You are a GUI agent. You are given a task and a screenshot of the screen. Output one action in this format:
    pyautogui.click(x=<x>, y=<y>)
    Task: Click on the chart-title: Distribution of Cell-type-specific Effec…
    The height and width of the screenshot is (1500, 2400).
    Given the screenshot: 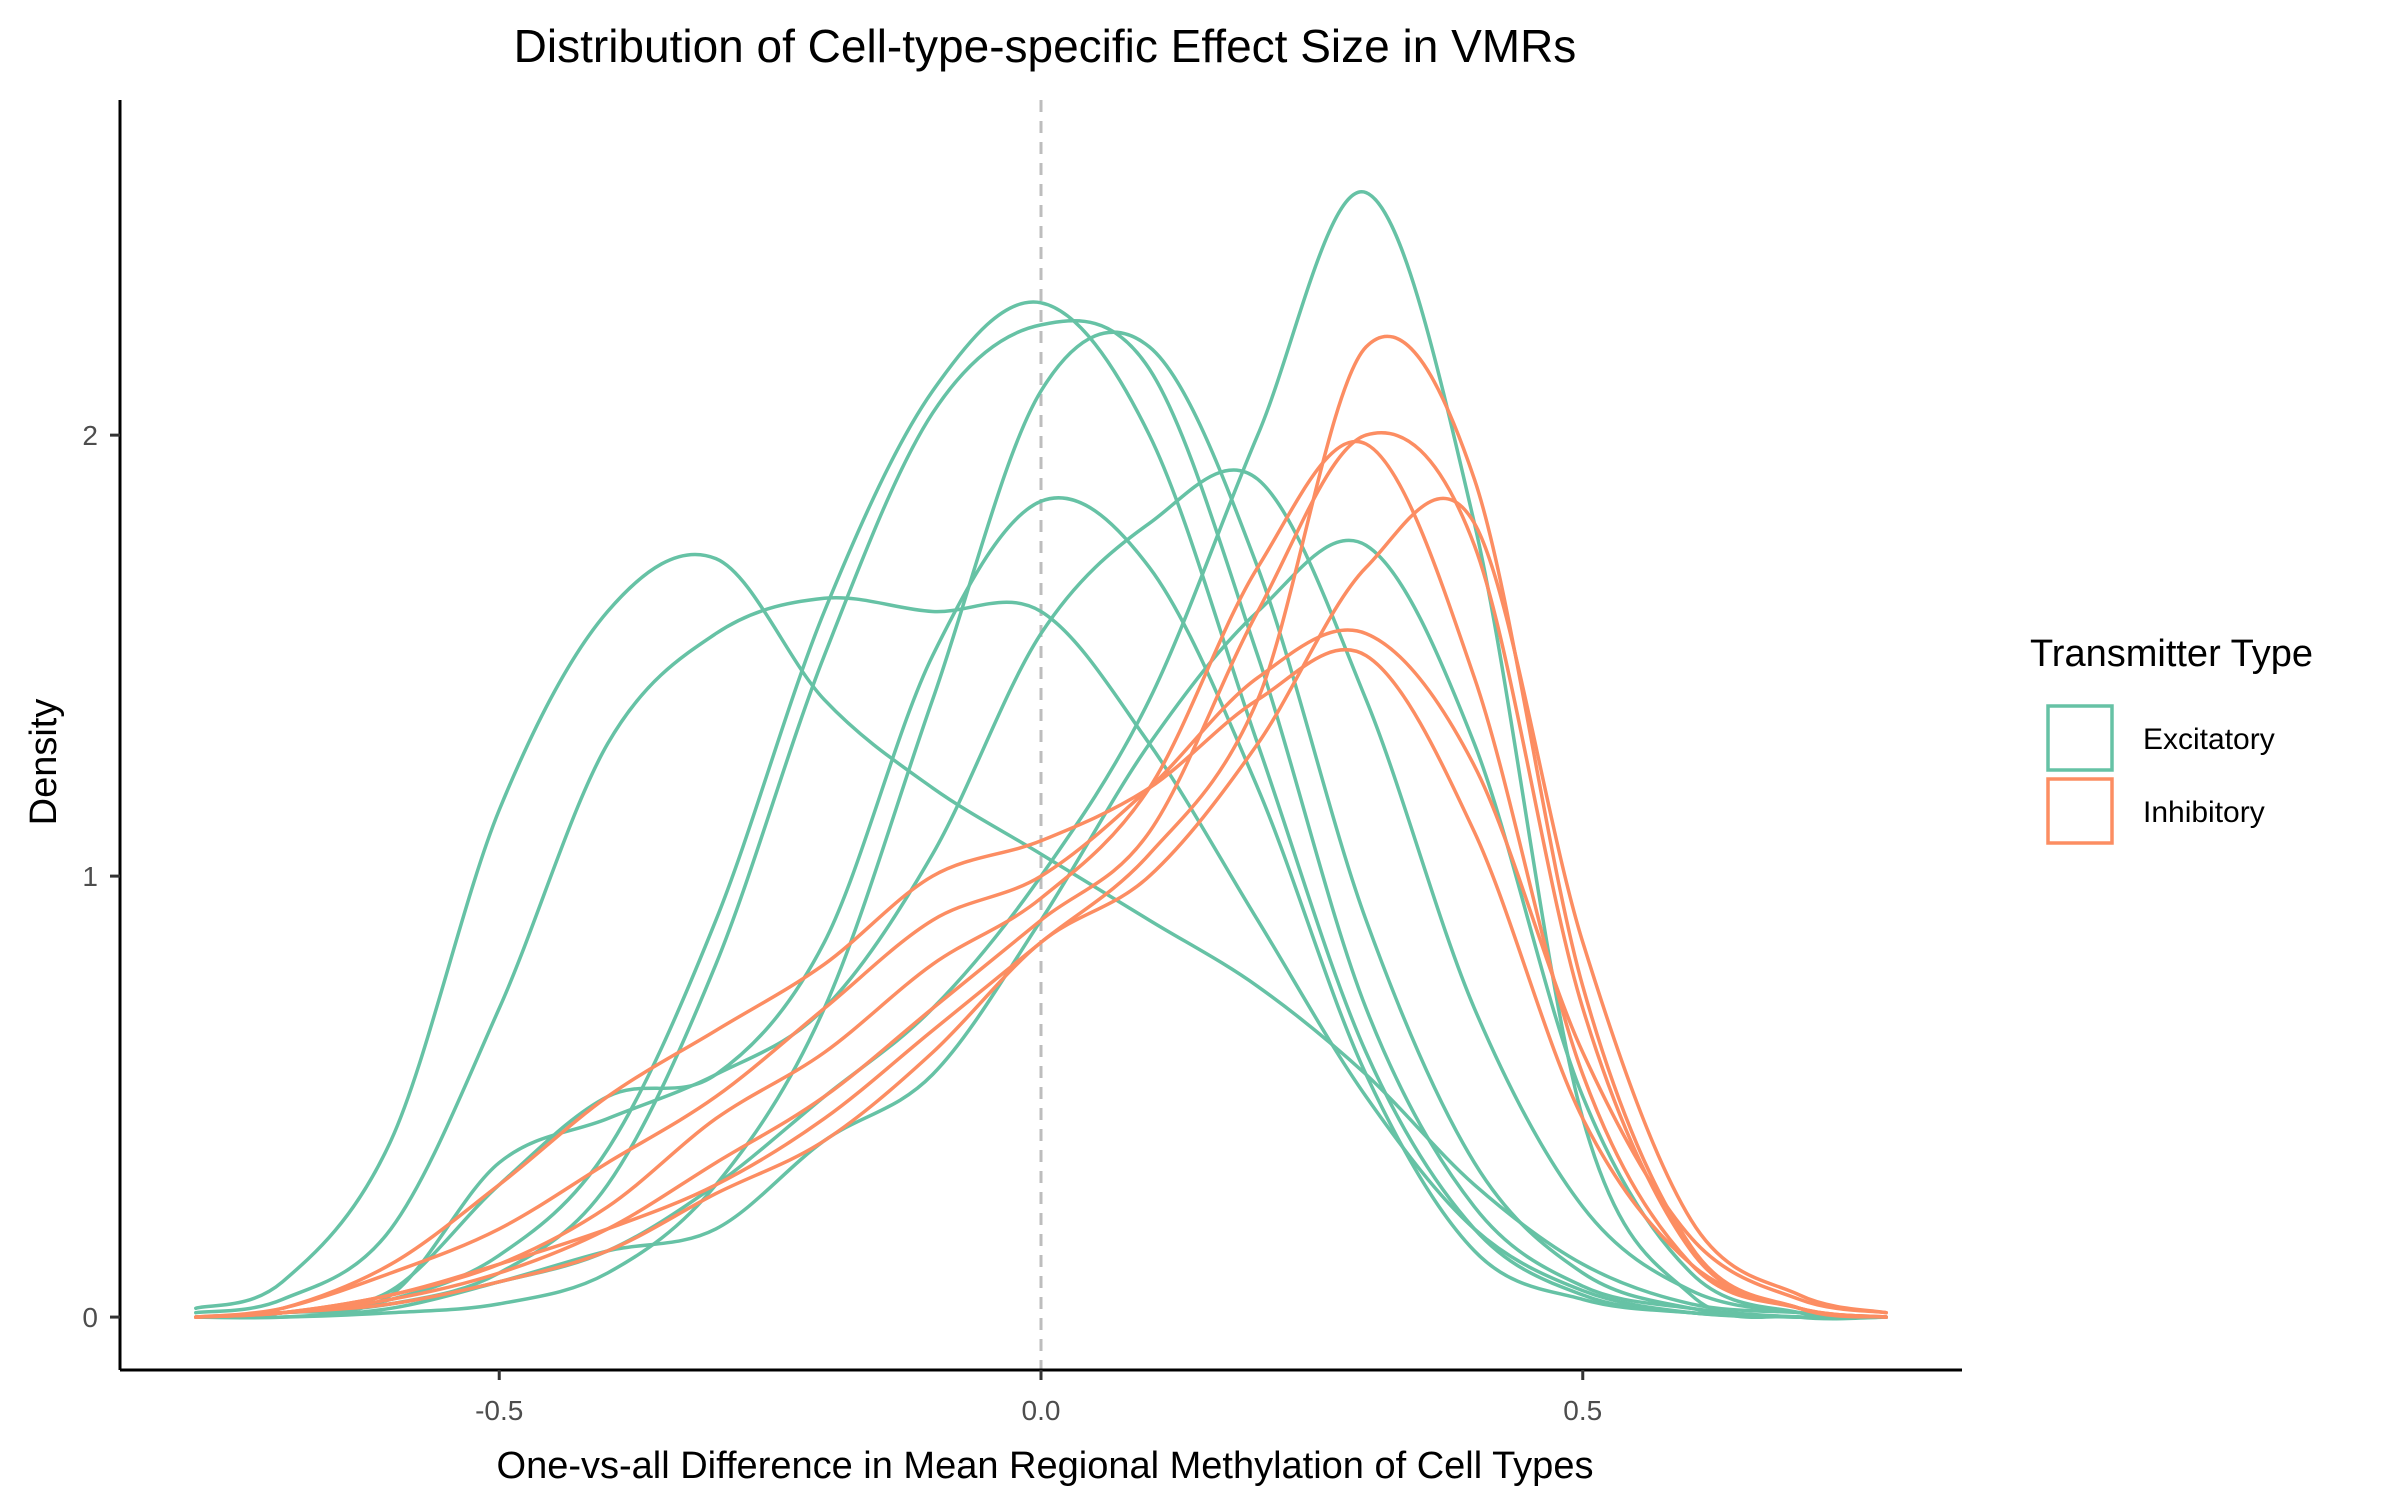 What is the action you would take?
    pyautogui.click(x=1045, y=46)
    